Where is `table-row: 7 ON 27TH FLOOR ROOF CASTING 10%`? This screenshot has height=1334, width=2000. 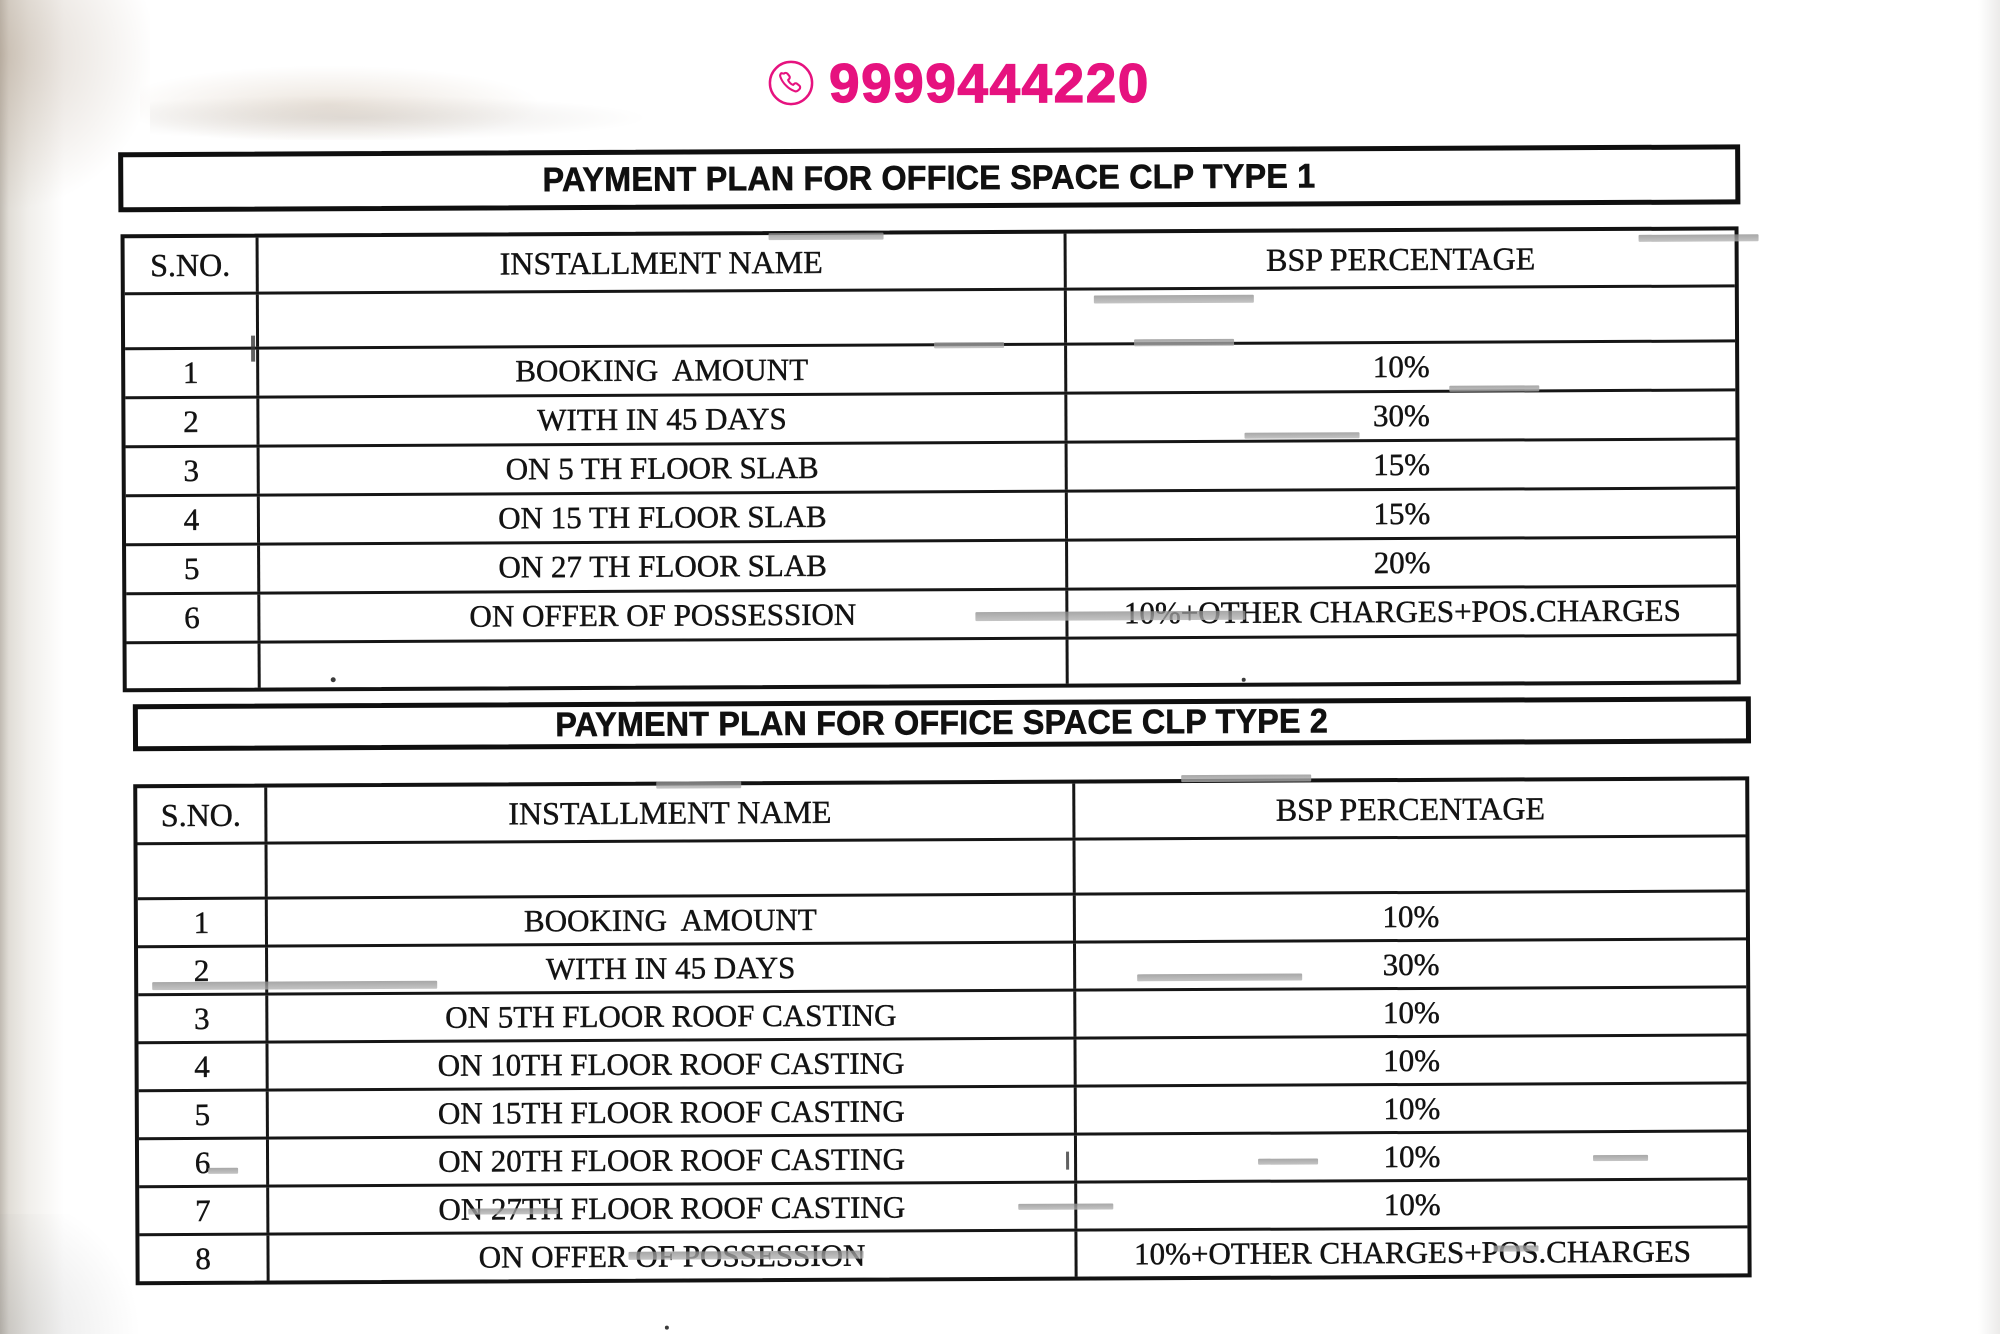 table-row: 7 ON 27TH FLOOR ROOF CASTING 10% is located at coordinates (943, 1205).